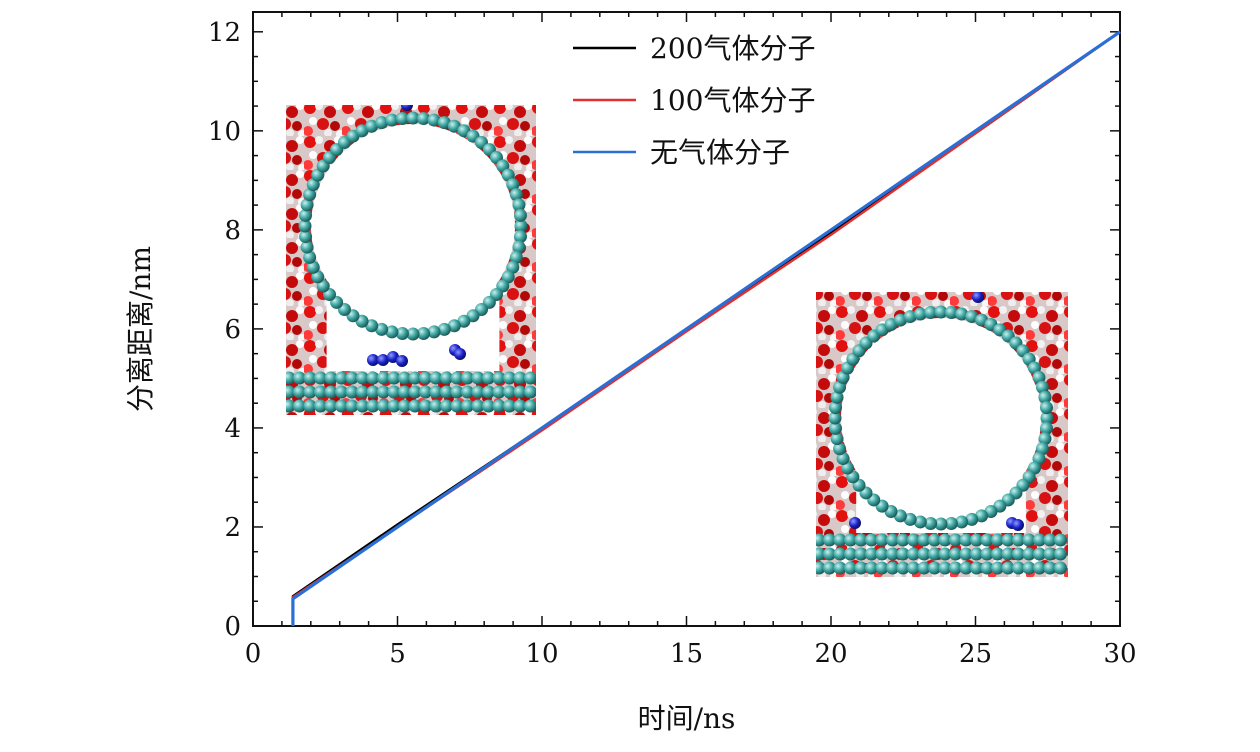 This screenshot has width=1260, height=752. I want to click on legend-label-1: 200气体分子, so click(732, 48).